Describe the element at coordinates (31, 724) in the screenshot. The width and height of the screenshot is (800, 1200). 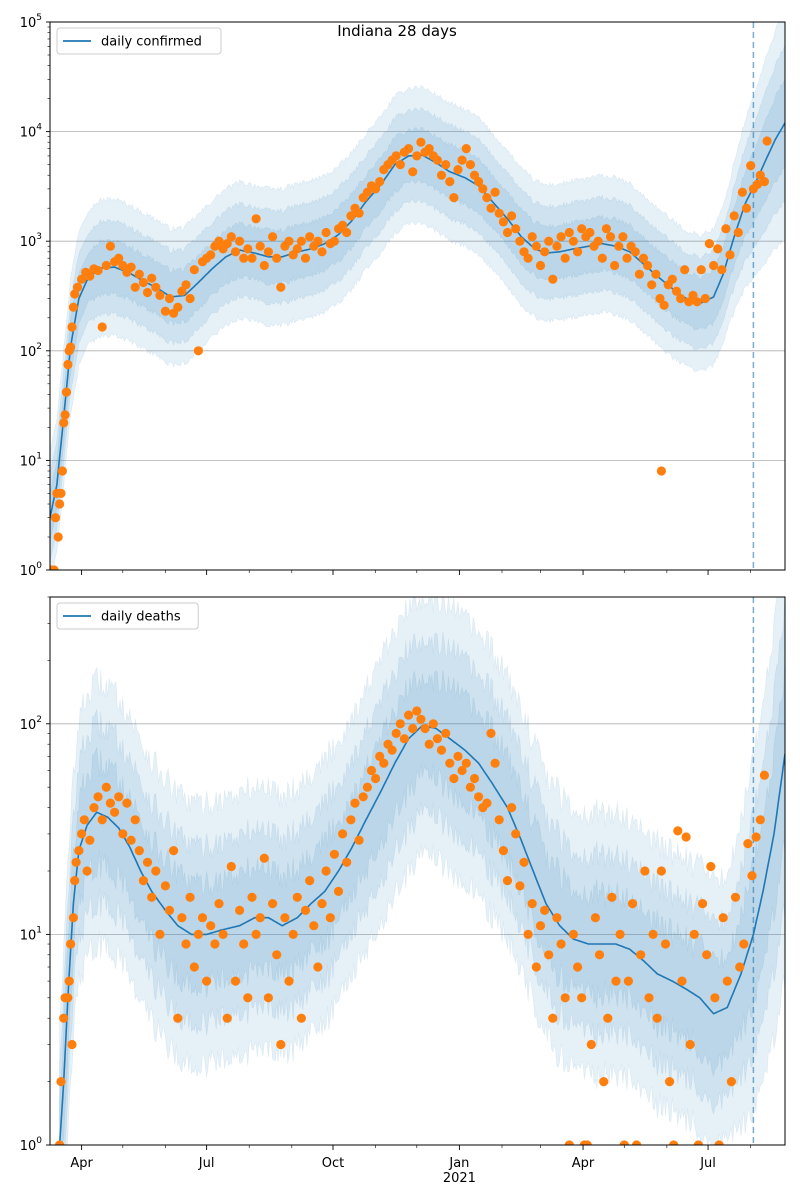
I see `y-tick-label: 10²` at that location.